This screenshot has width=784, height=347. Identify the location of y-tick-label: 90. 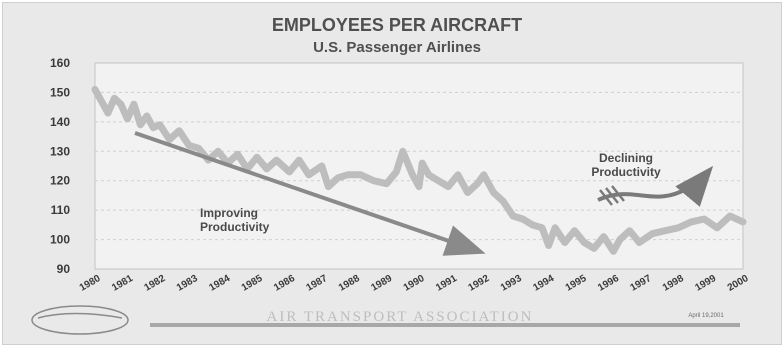
(64, 269).